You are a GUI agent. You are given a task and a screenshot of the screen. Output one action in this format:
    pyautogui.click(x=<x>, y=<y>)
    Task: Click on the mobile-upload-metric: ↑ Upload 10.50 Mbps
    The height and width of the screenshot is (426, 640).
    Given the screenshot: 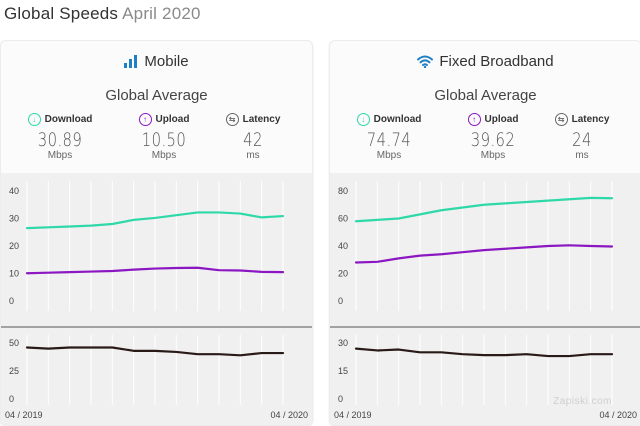 What is the action you would take?
    pyautogui.click(x=164, y=137)
    